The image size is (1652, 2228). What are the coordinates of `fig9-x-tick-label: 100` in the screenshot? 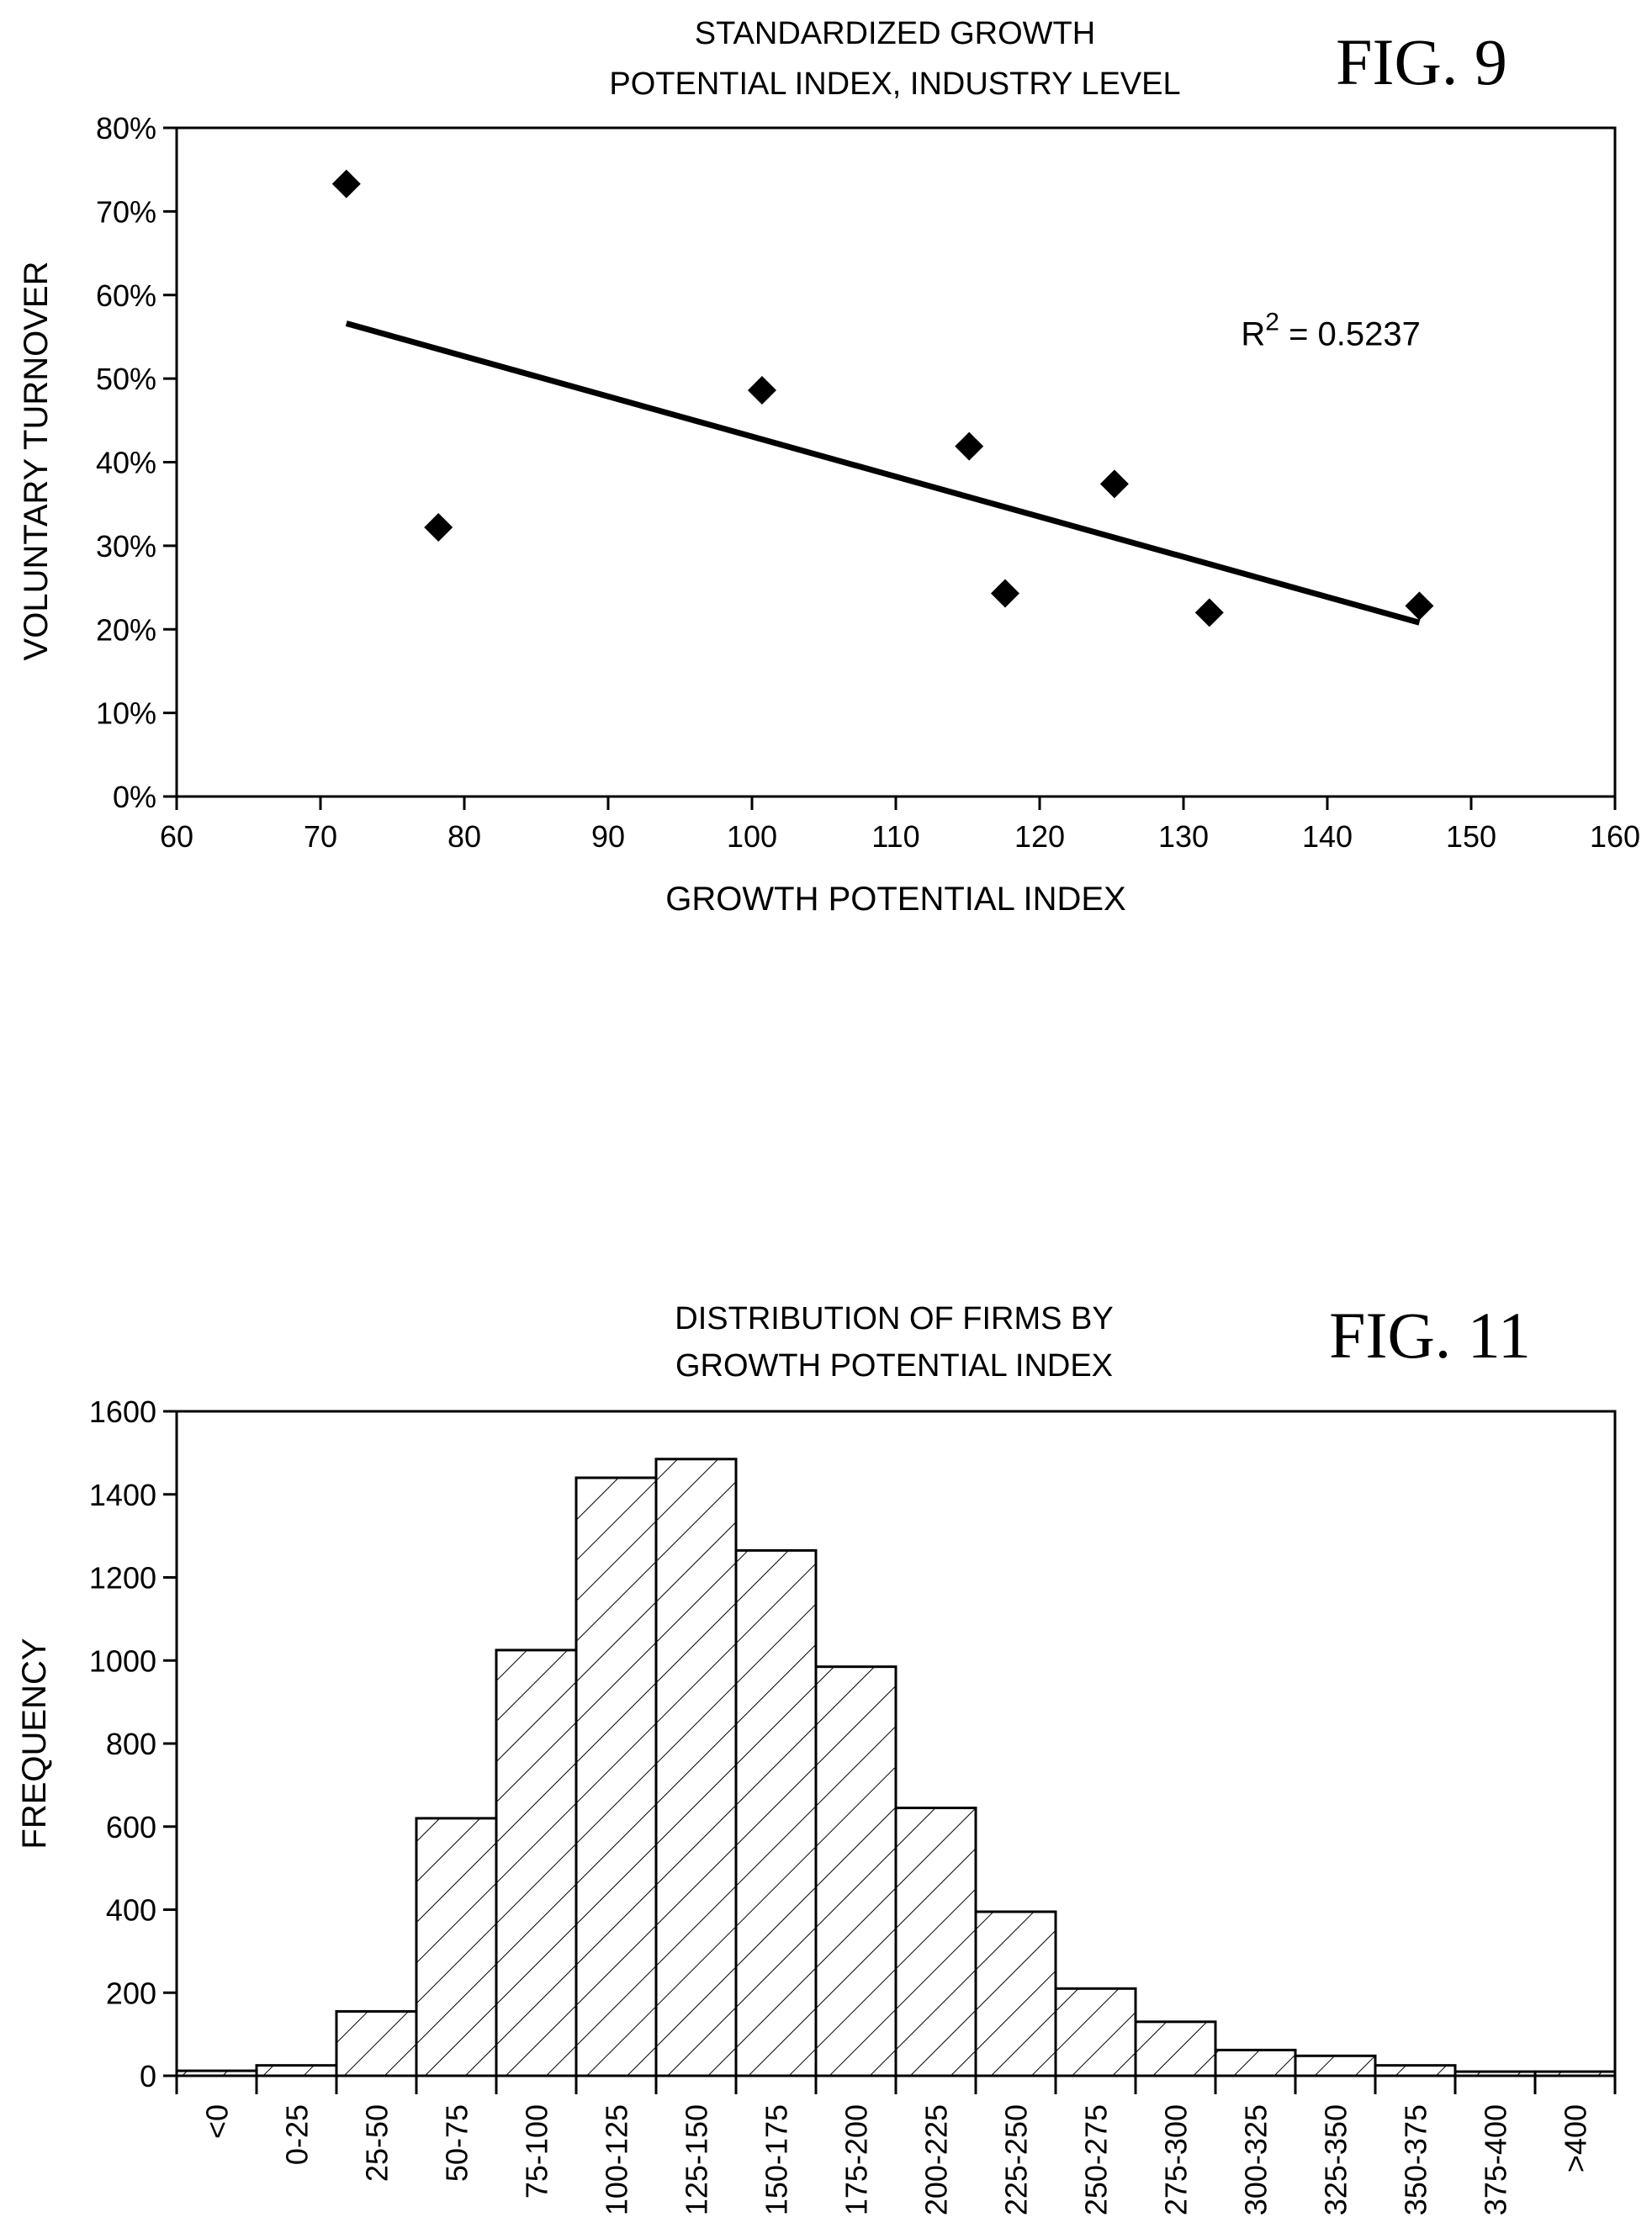 It's located at (752, 836).